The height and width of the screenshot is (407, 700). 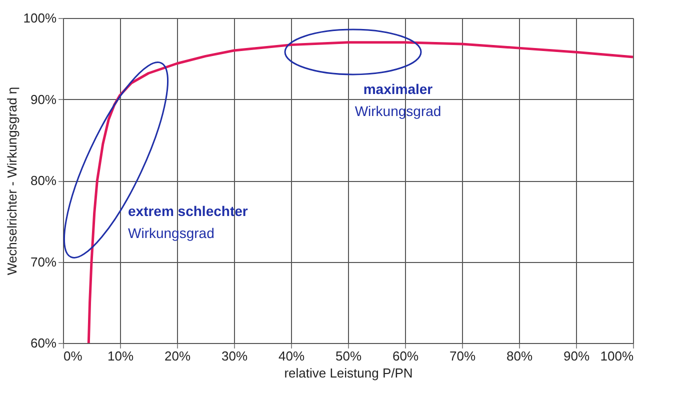 What do you see at coordinates (576, 356) in the screenshot?
I see `x-tick-label: 90%` at bounding box center [576, 356].